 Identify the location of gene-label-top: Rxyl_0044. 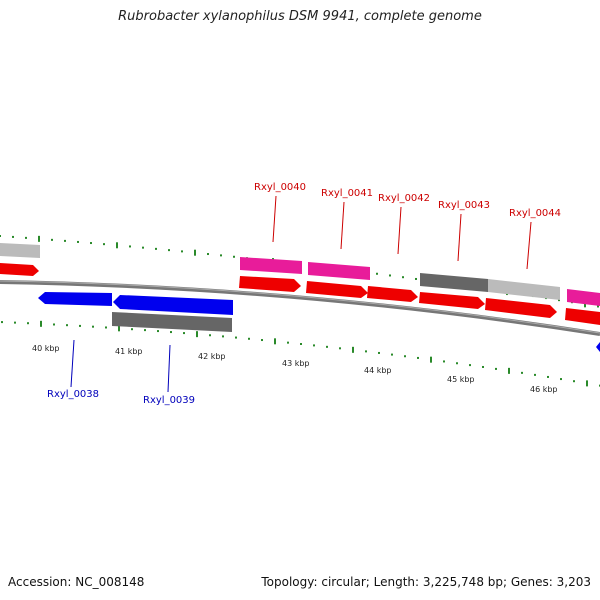
(535, 213).